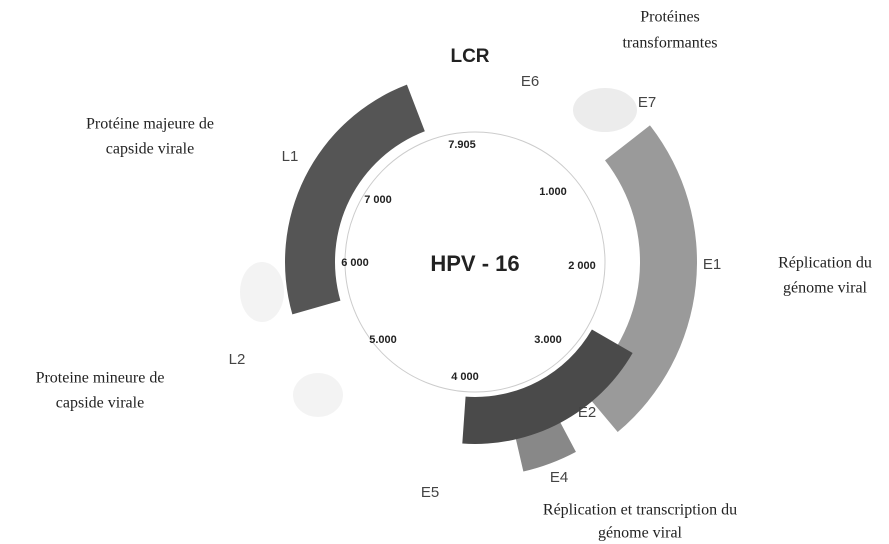  What do you see at coordinates (100, 378) in the screenshot?
I see `annotation: Proteine mineure de` at bounding box center [100, 378].